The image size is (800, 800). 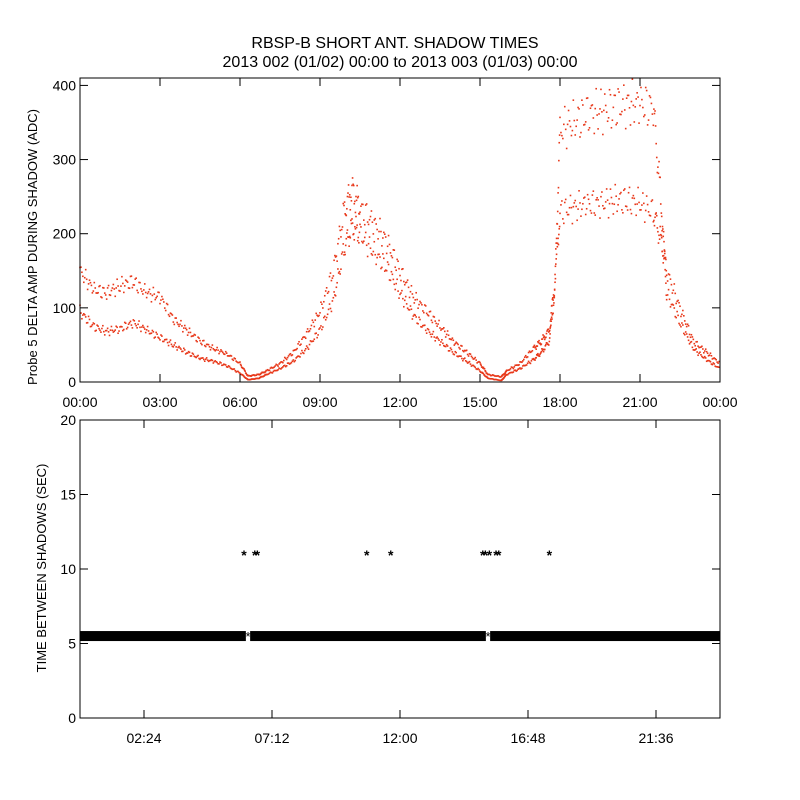 I want to click on bottom-x-tick-label: 16:48, so click(x=527, y=738).